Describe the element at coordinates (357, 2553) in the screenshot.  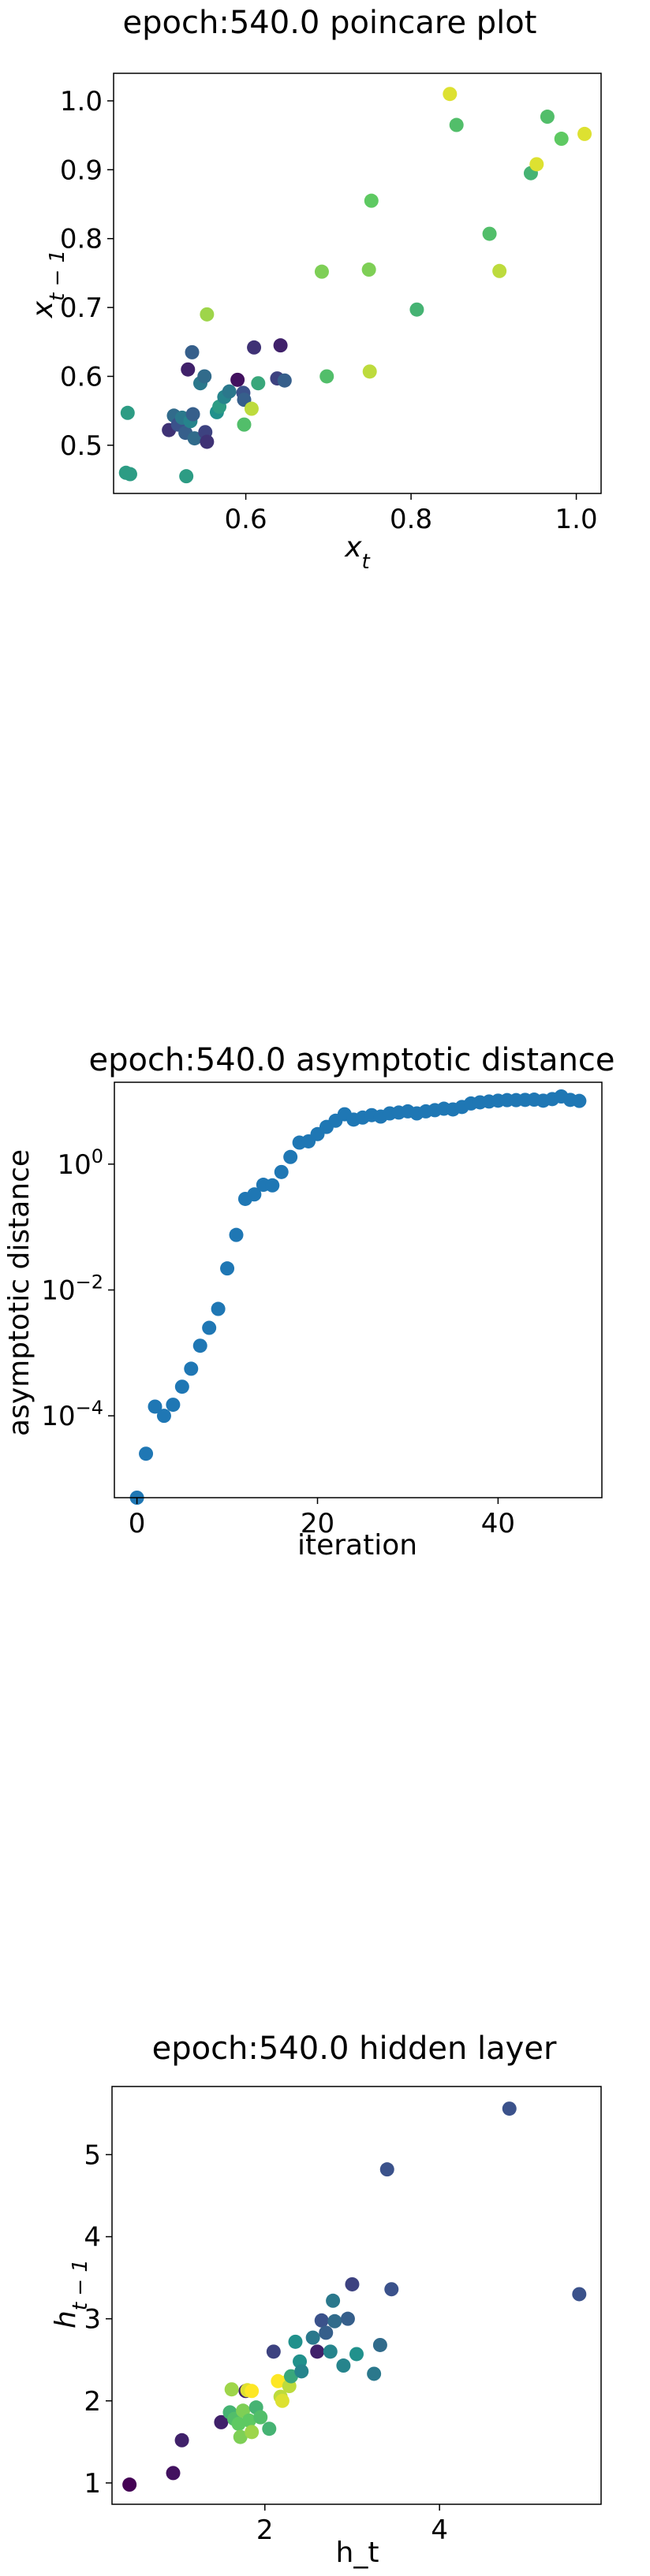
I see `hidden-layer-x-label: h_t` at that location.